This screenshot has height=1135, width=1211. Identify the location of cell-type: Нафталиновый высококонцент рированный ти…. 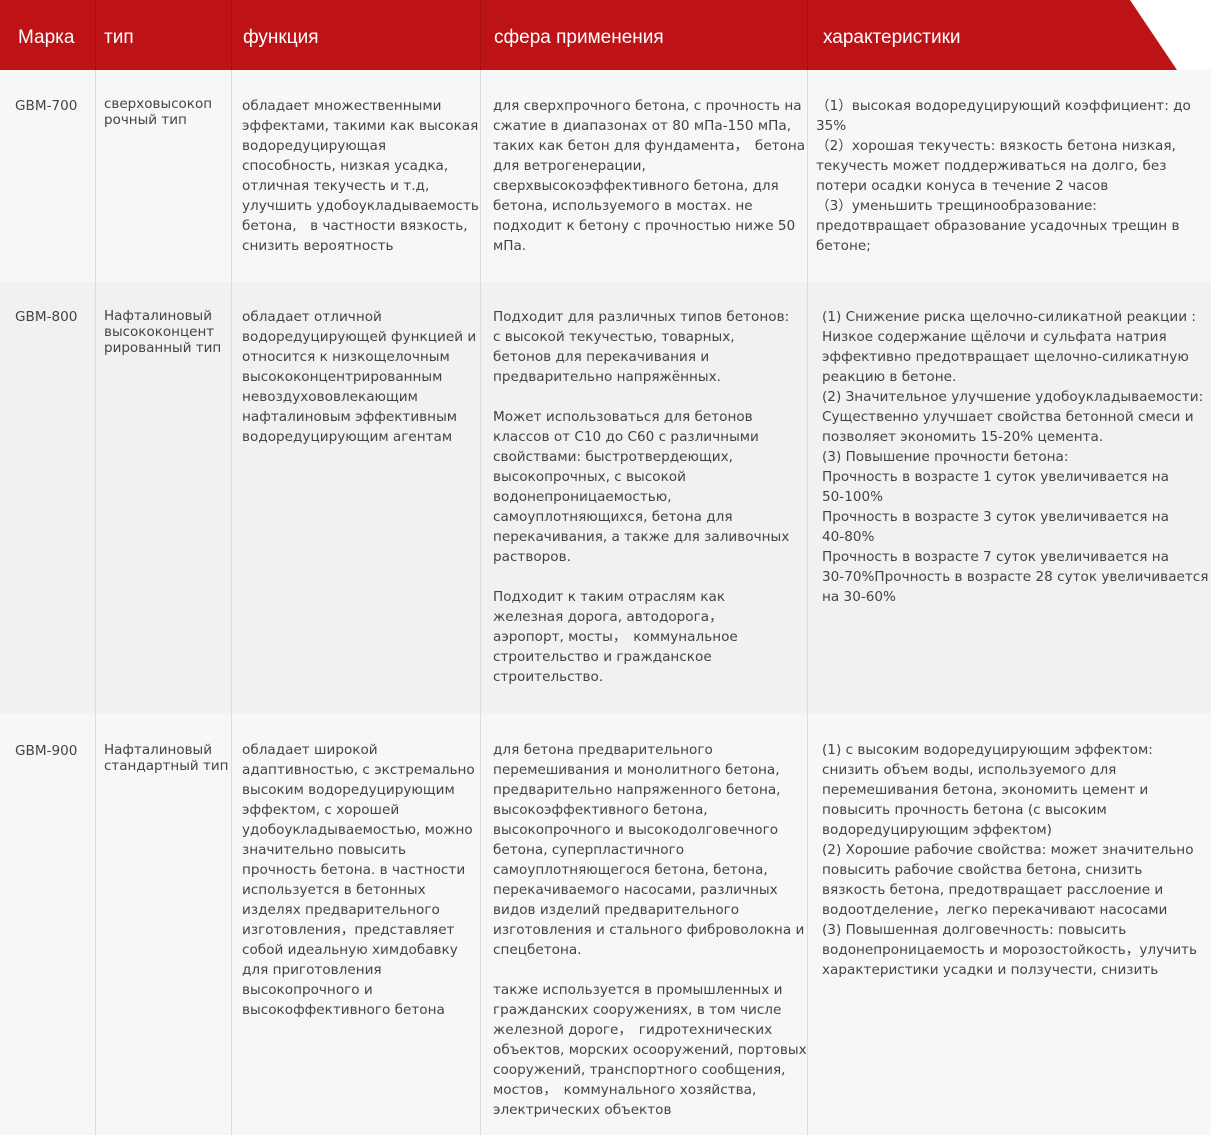
(163, 332).